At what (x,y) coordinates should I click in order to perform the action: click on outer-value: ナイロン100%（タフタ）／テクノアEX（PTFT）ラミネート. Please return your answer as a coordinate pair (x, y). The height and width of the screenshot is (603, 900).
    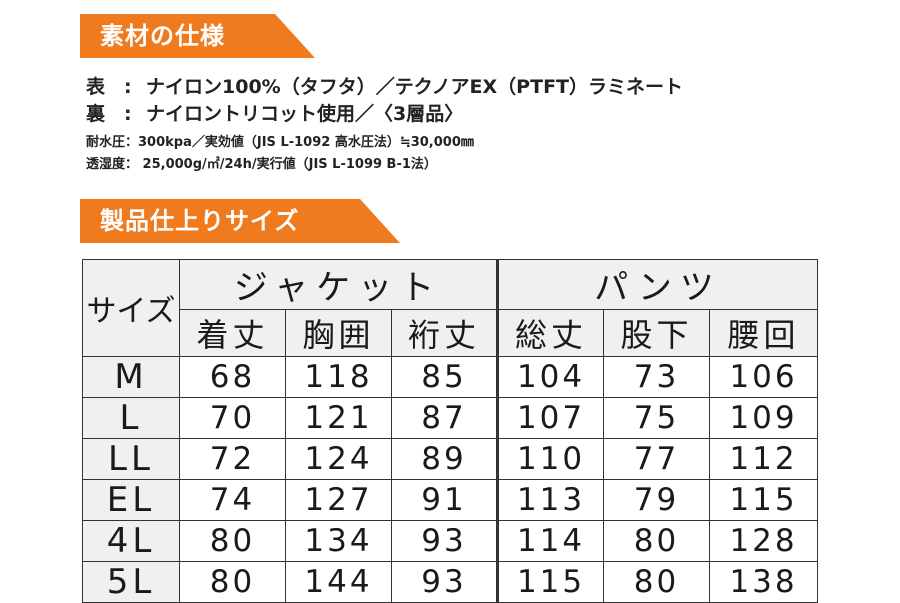
    Looking at the image, I should click on (415, 87).